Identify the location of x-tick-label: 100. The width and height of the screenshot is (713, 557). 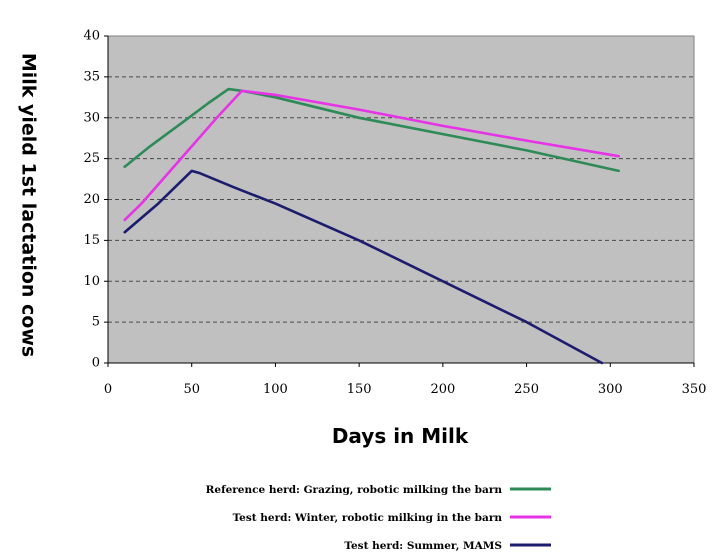
(275, 389).